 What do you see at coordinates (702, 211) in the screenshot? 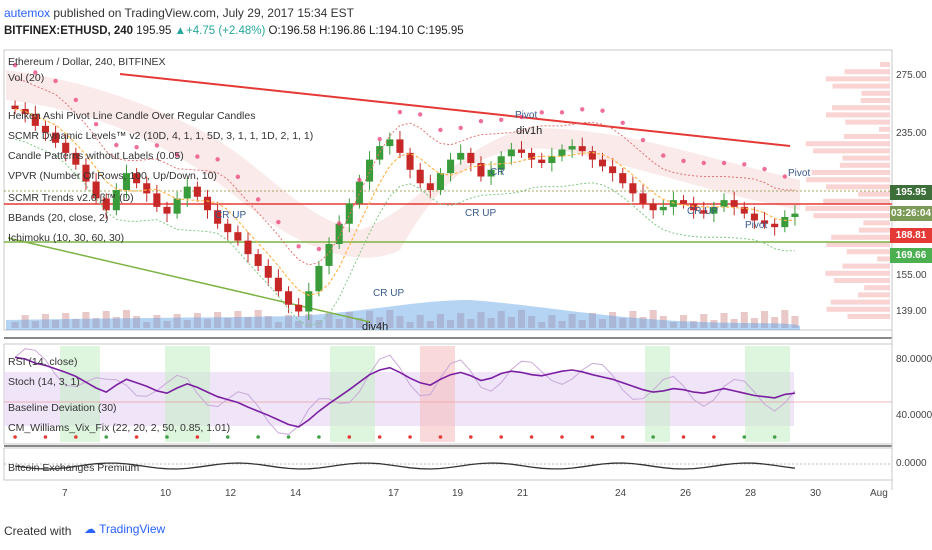
I see `cr-up-label-4: CR UP` at bounding box center [702, 211].